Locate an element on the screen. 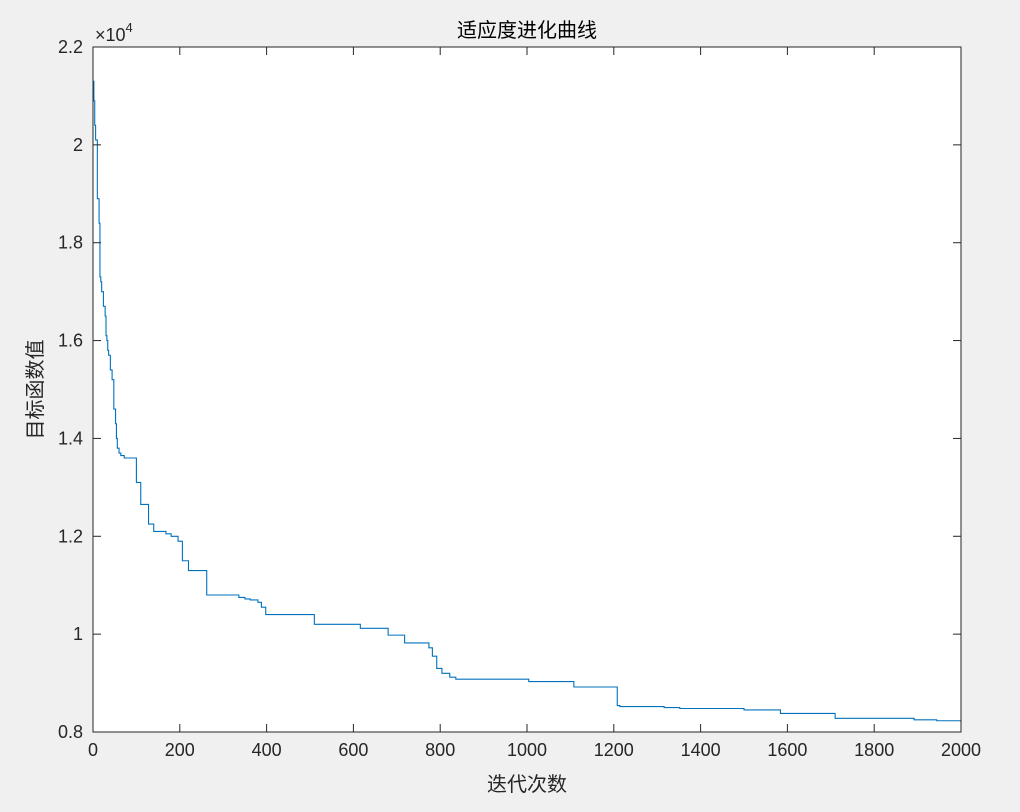  y-tick-label: 1.8 is located at coordinates (70, 243).